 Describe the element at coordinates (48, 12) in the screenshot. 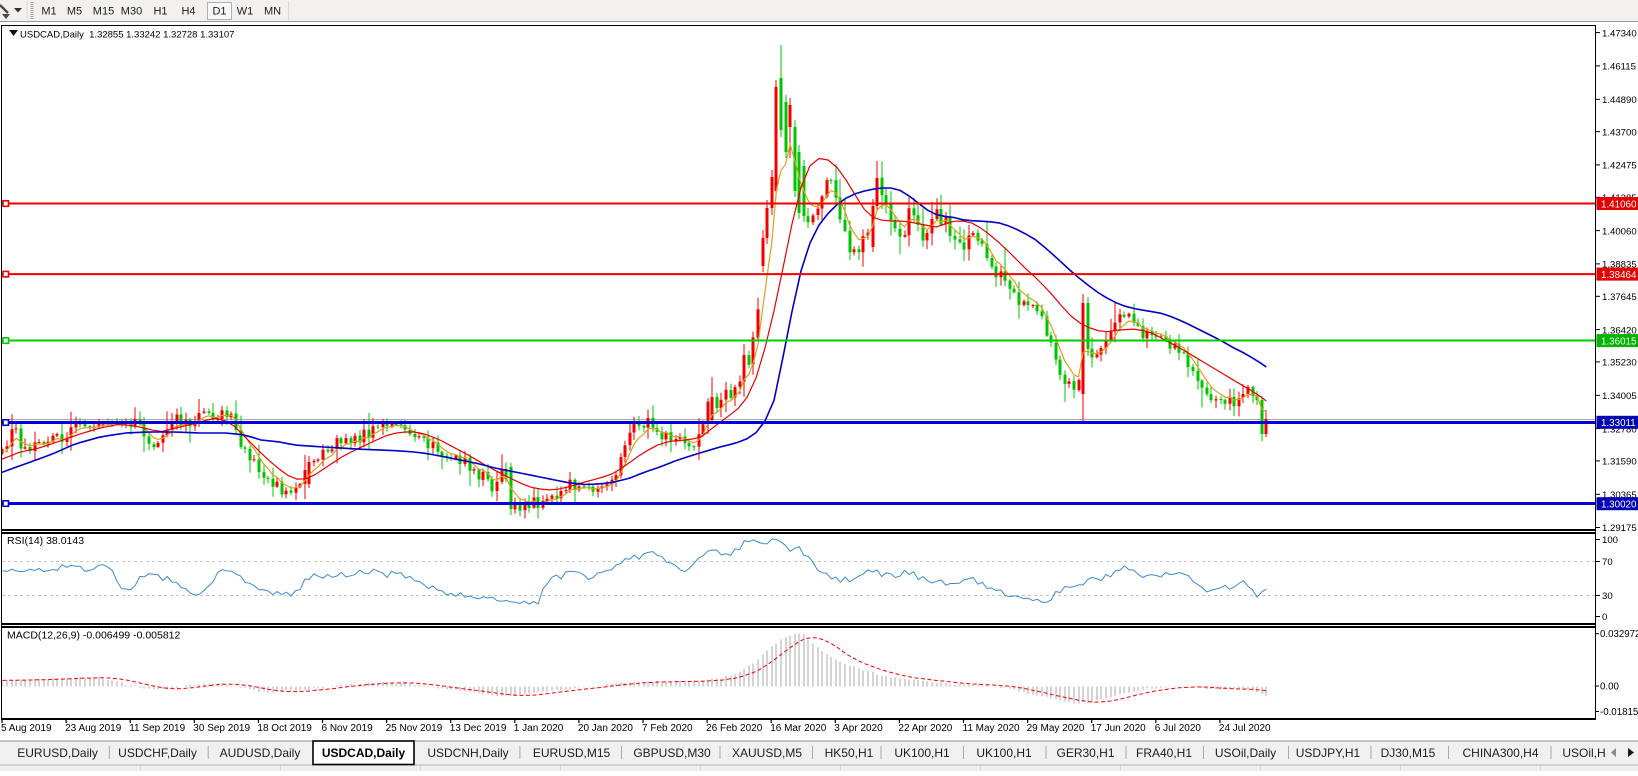

I see `svg-text: M1` at that location.